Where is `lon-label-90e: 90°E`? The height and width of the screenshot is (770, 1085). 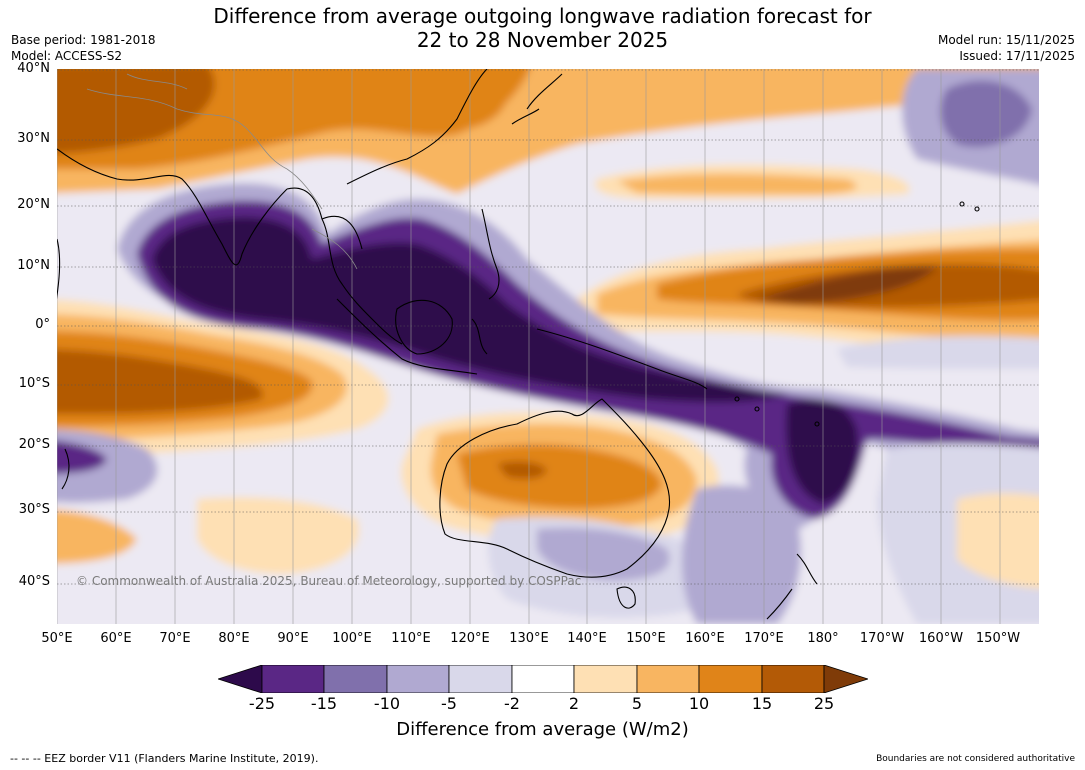
lon-label-90e: 90°E is located at coordinates (293, 638).